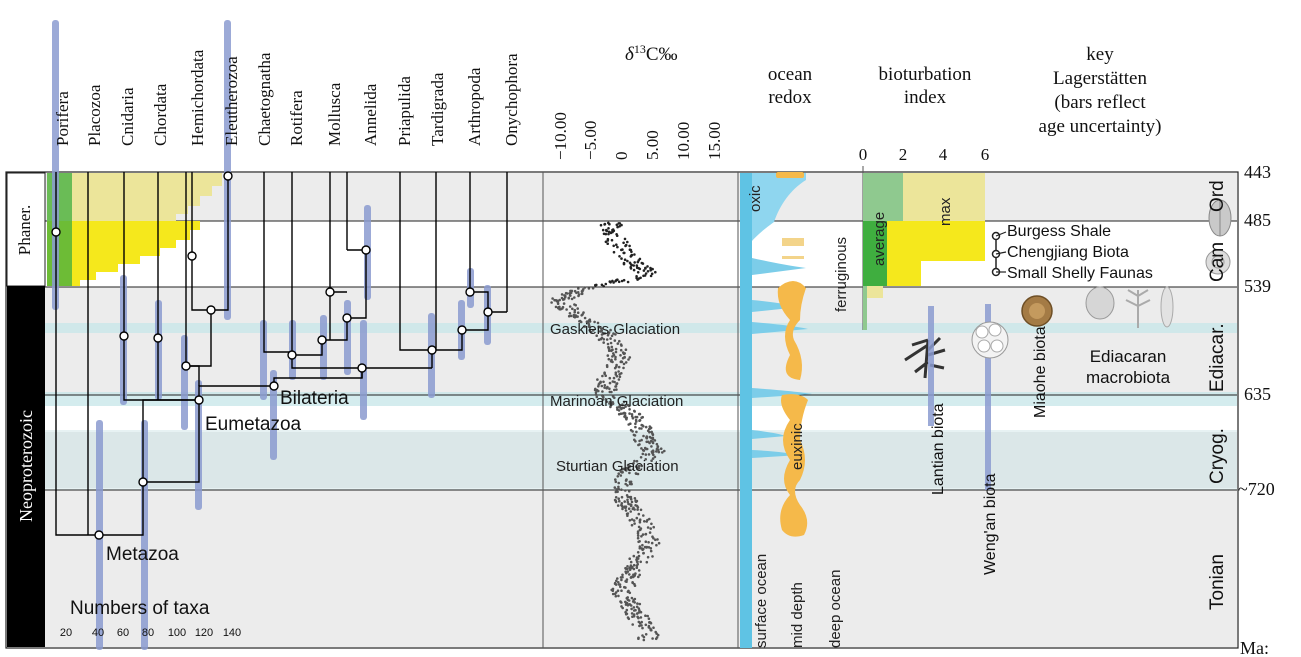  I want to click on gaskiers-glaciation-label: Gaskiers Glaciation, so click(615, 329).